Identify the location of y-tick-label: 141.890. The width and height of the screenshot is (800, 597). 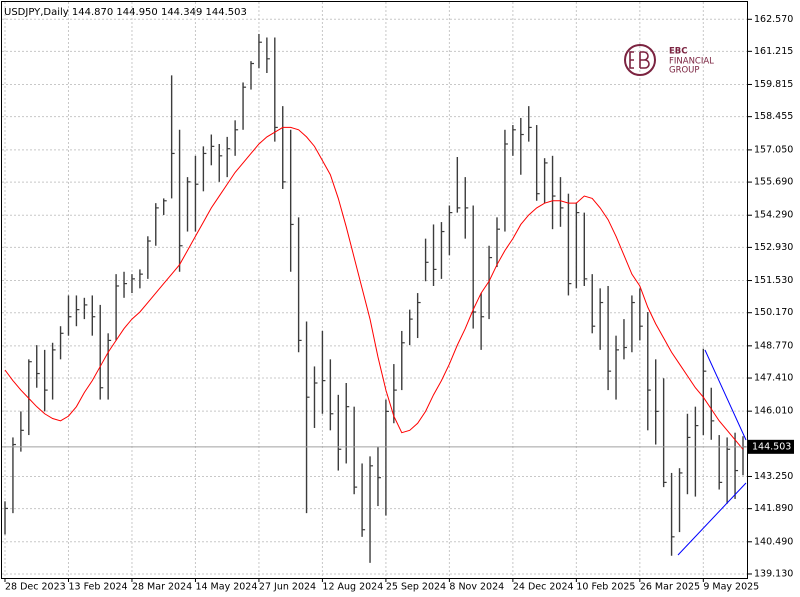
(773, 508).